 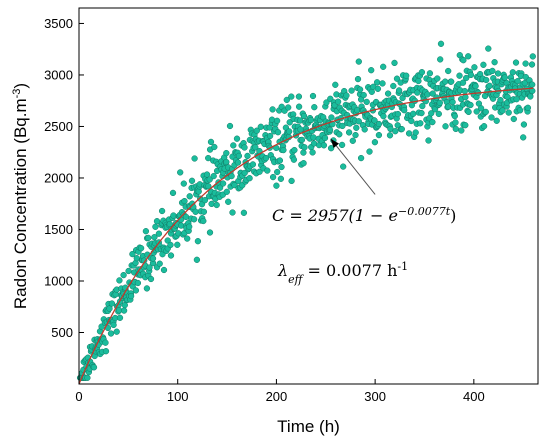 What do you see at coordinates (178, 396) in the screenshot?
I see `x-tick-label: 100` at bounding box center [178, 396].